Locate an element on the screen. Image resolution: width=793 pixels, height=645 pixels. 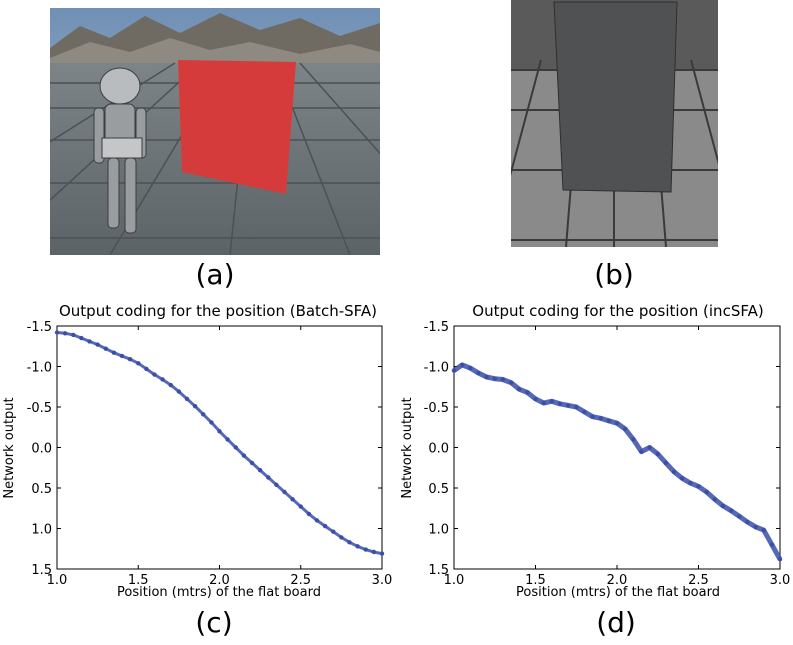
robot-figure is located at coordinates (120, 150).